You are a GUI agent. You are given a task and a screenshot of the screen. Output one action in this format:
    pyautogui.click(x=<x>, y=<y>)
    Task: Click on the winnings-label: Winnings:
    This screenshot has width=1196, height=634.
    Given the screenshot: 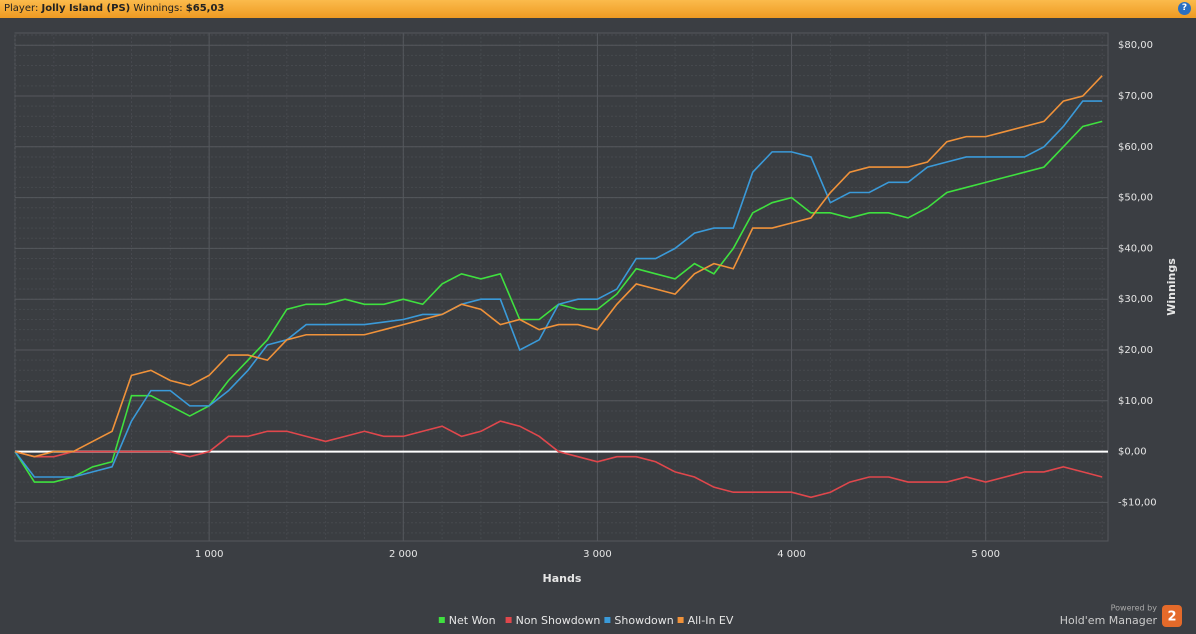 What is the action you would take?
    pyautogui.click(x=158, y=8)
    